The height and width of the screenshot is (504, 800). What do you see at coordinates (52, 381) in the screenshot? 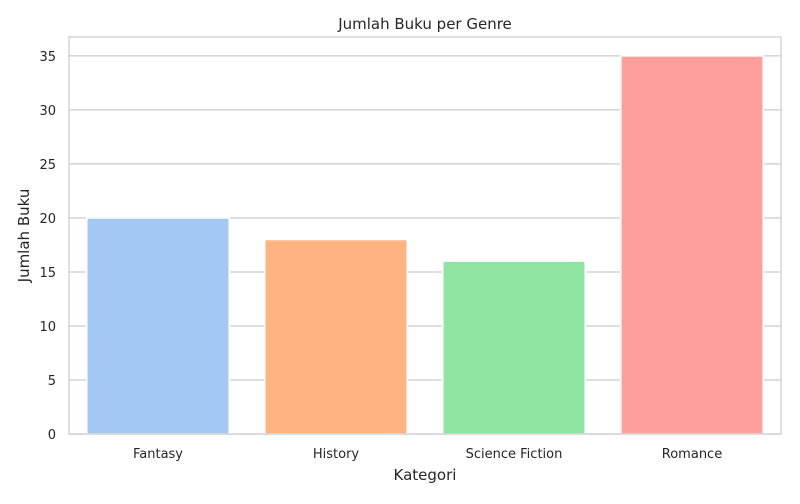
I see `y-tick-label: 5` at bounding box center [52, 381].